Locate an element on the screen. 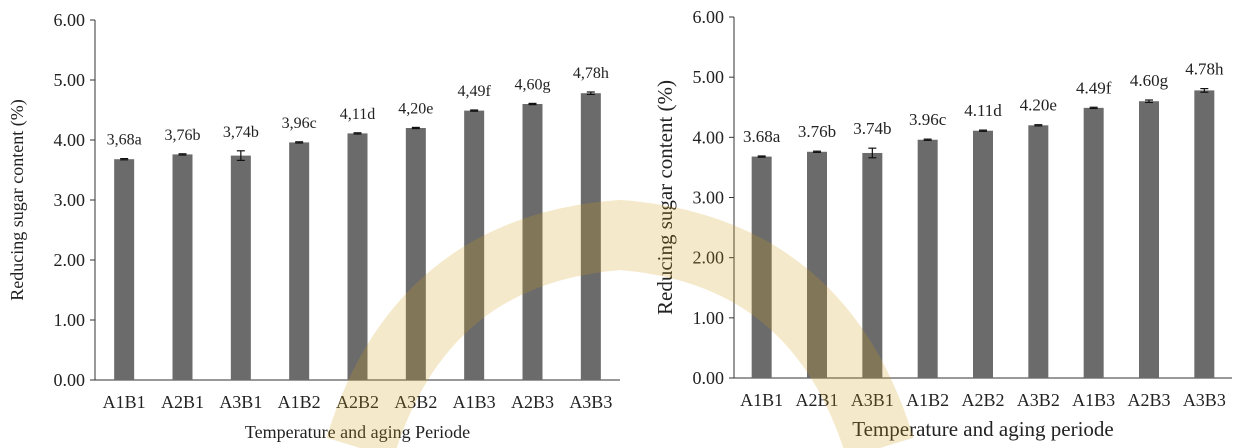 The width and height of the screenshot is (1239, 448). data-label: 4.60g is located at coordinates (1149, 80).